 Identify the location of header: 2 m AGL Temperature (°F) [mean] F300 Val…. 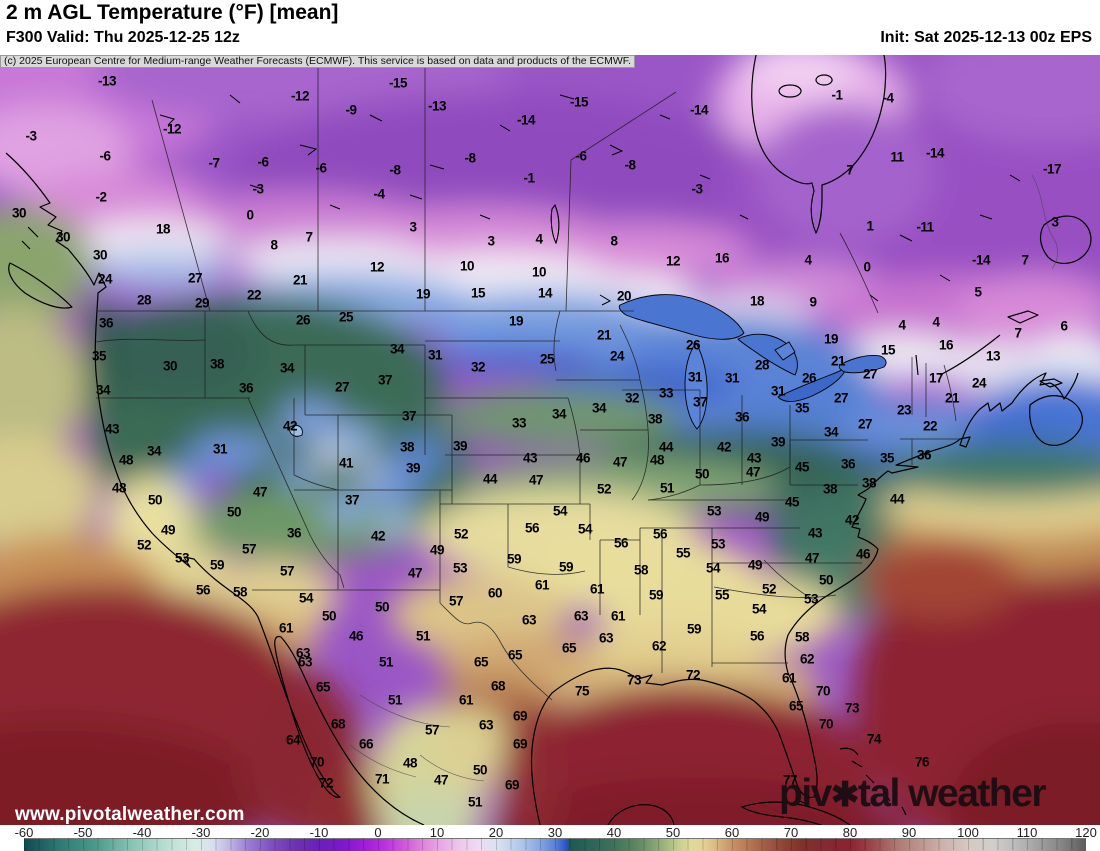
(550, 27).